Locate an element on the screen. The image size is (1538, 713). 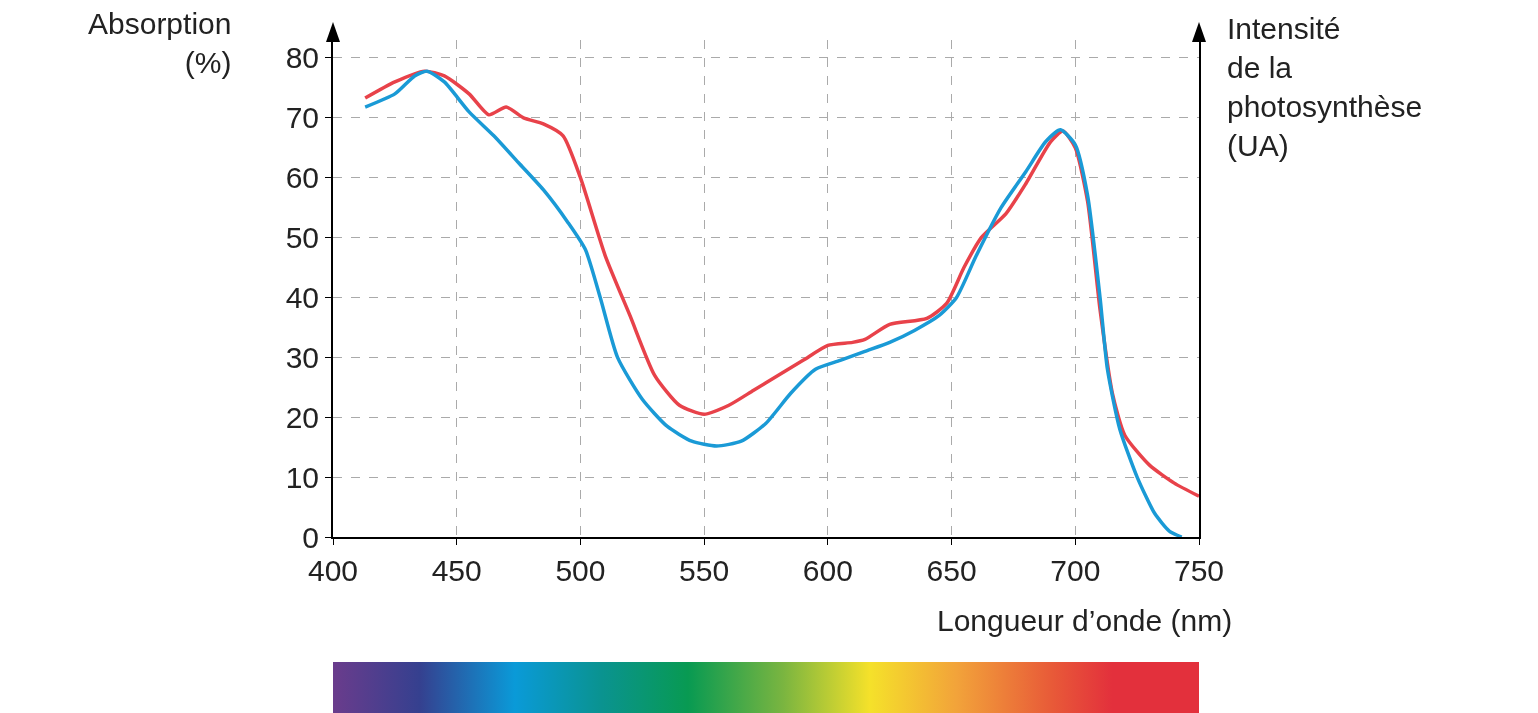
y-tick-label: 80 is located at coordinates (302, 58).